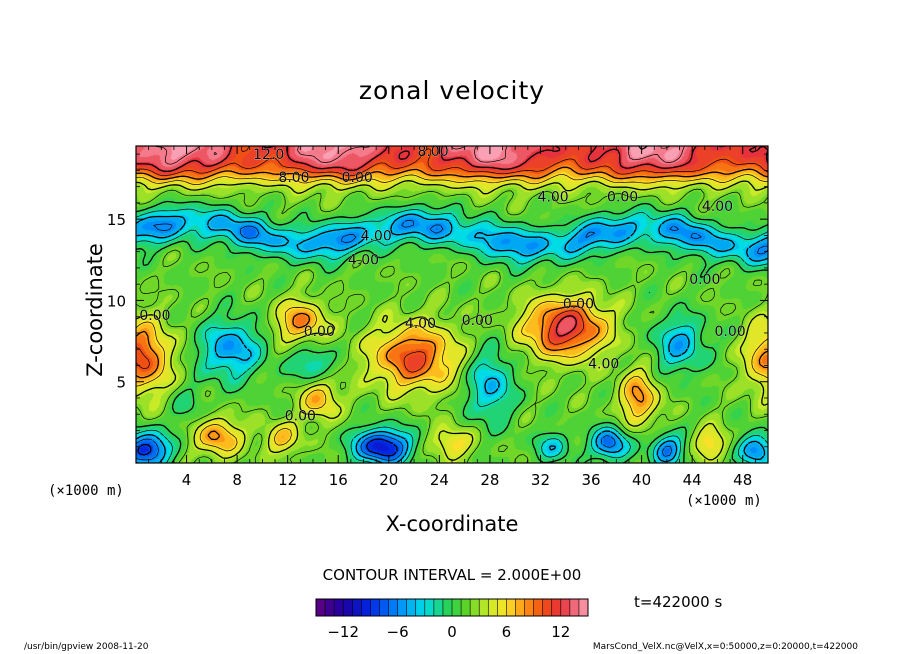  What do you see at coordinates (121, 383) in the screenshot?
I see `y-tick-label: 5` at bounding box center [121, 383].